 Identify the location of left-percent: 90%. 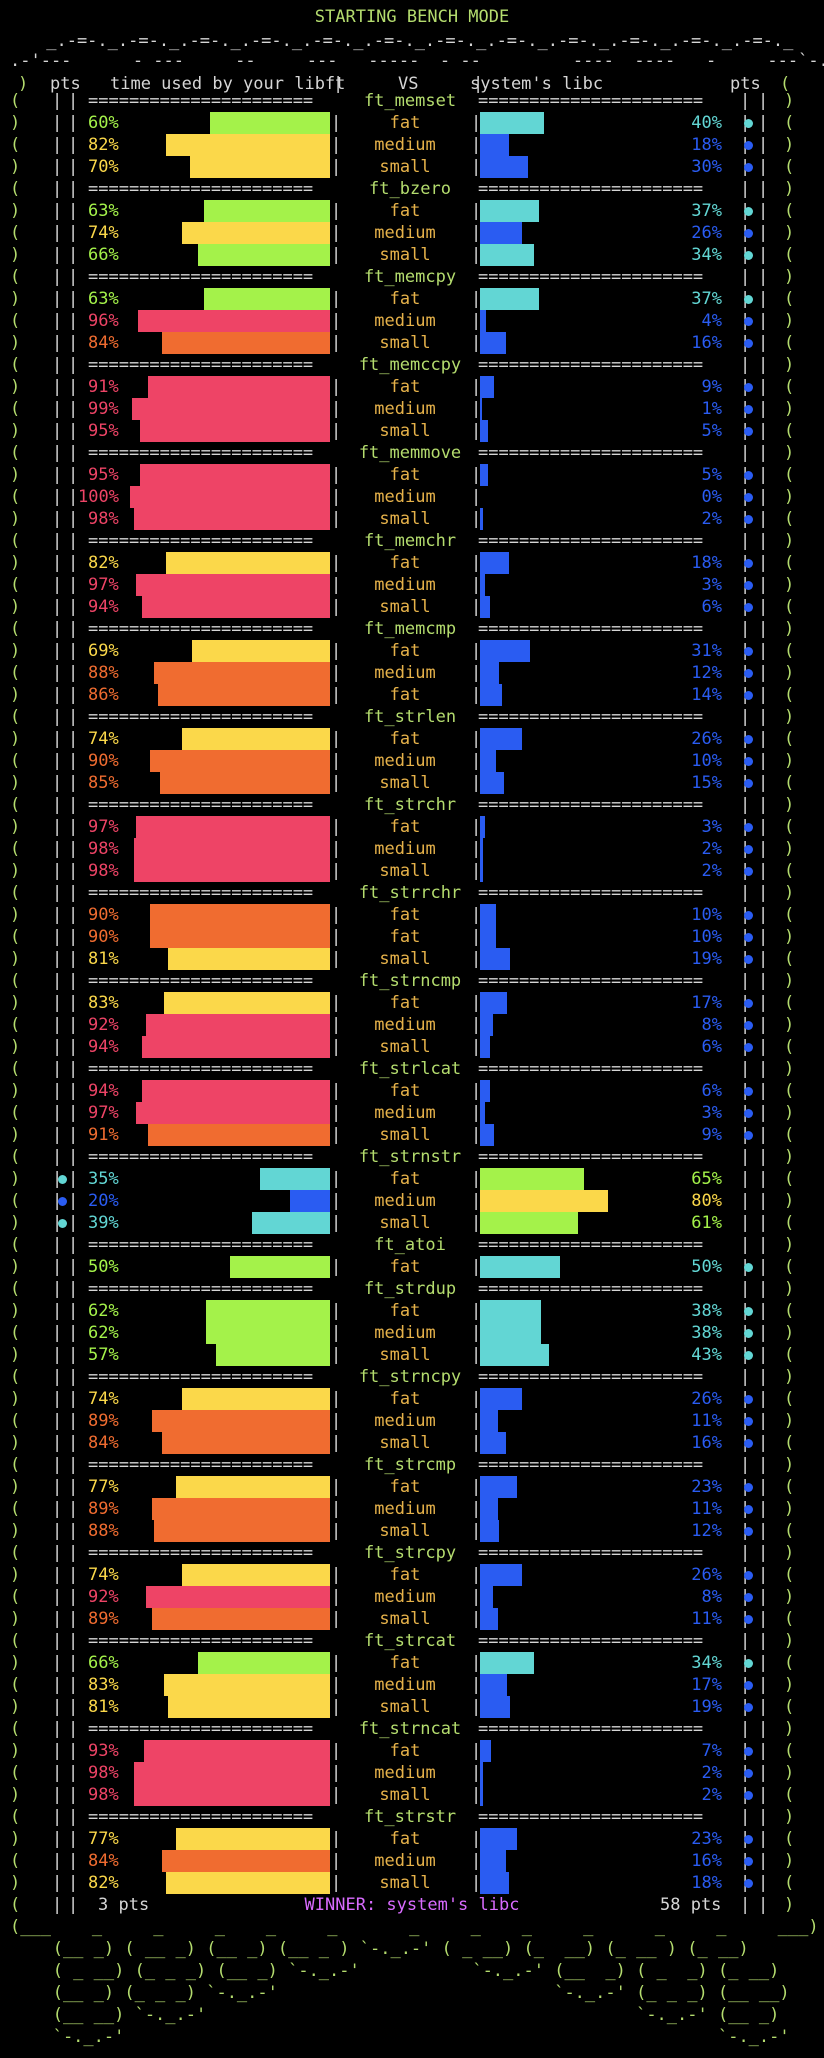
(103, 761).